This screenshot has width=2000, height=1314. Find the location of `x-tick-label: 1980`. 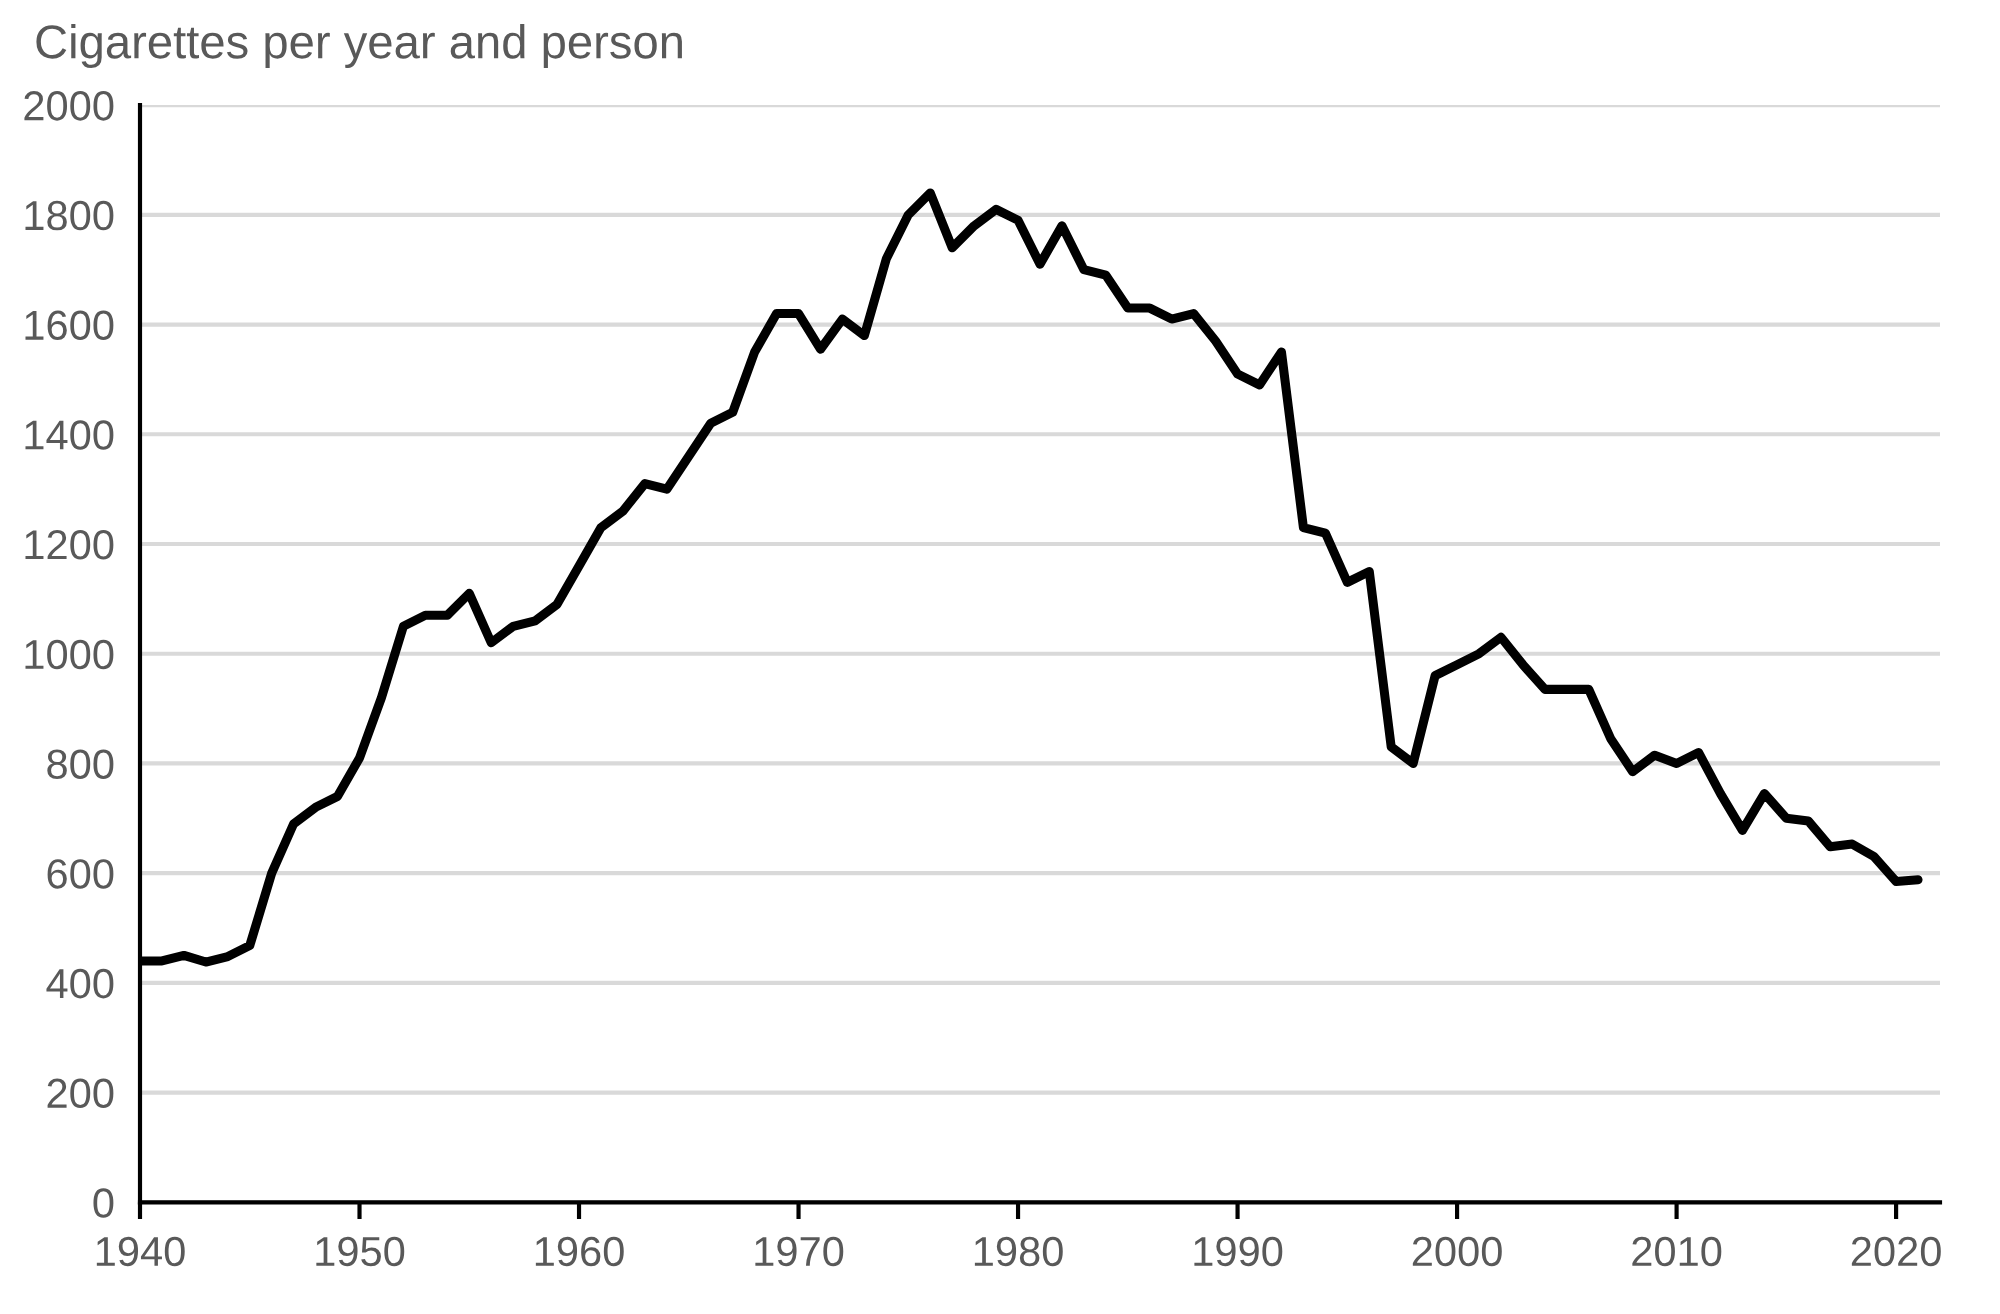

x-tick-label: 1980 is located at coordinates (1018, 1251).